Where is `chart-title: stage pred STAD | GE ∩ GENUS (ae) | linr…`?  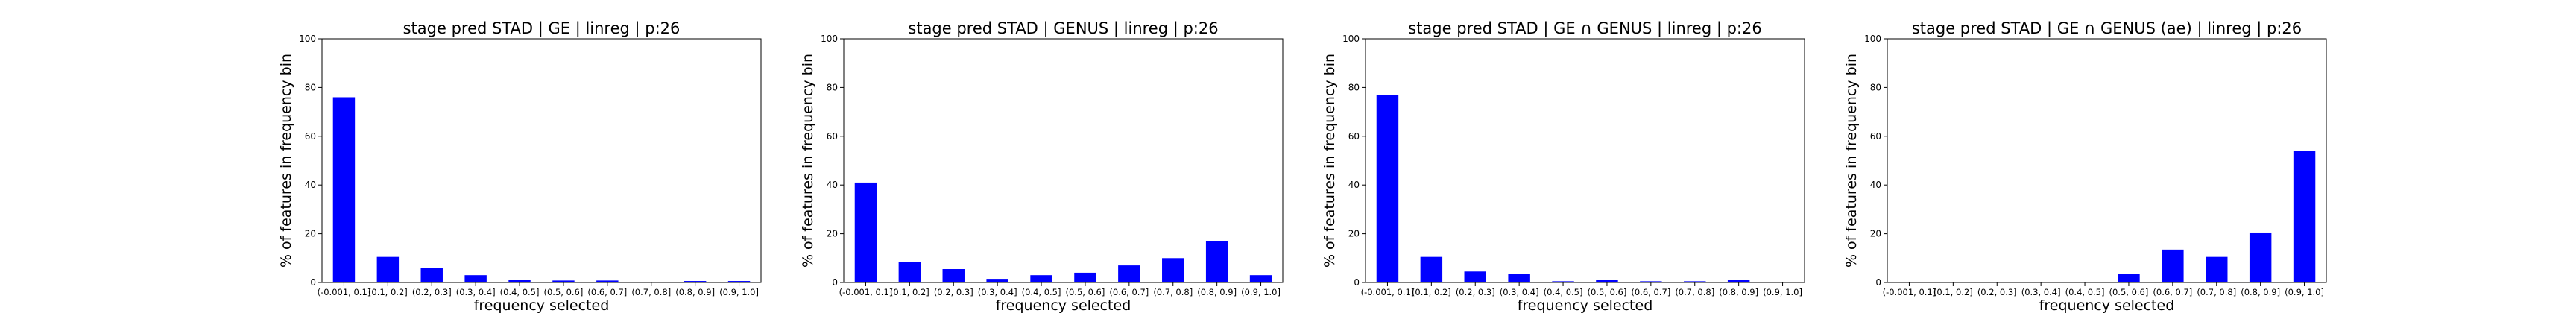
chart-title: stage pred STAD | GE ∩ GENUS (ae) | linr… is located at coordinates (2107, 28).